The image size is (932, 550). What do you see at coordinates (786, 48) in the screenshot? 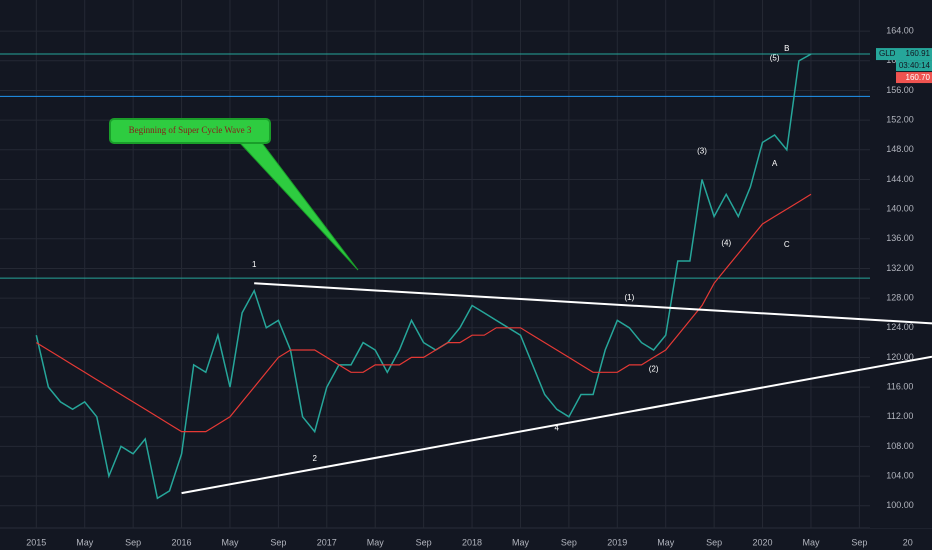
I see `wave-label: B` at bounding box center [786, 48].